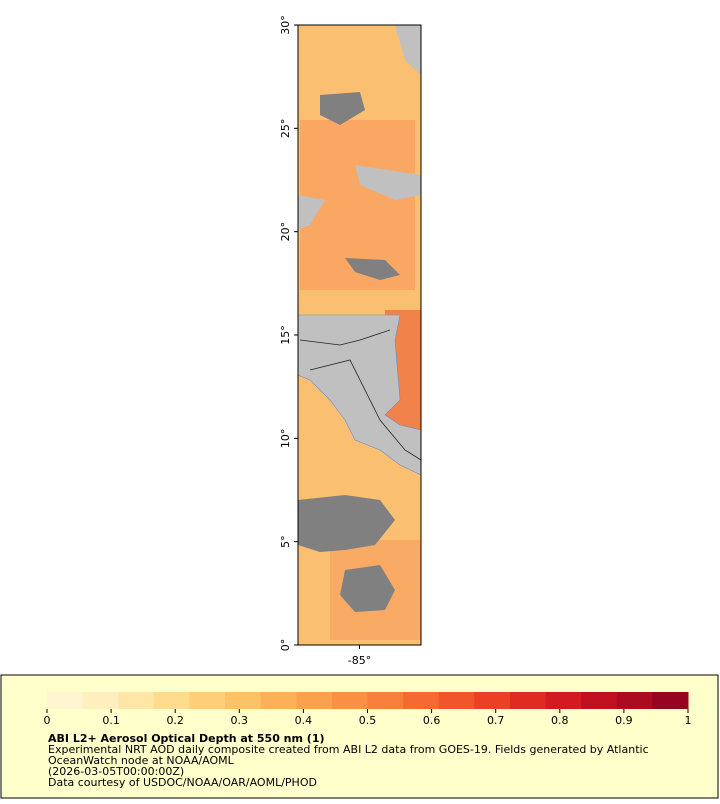 The image size is (720, 804). I want to click on colorbar-tick-label: 0.4, so click(304, 720).